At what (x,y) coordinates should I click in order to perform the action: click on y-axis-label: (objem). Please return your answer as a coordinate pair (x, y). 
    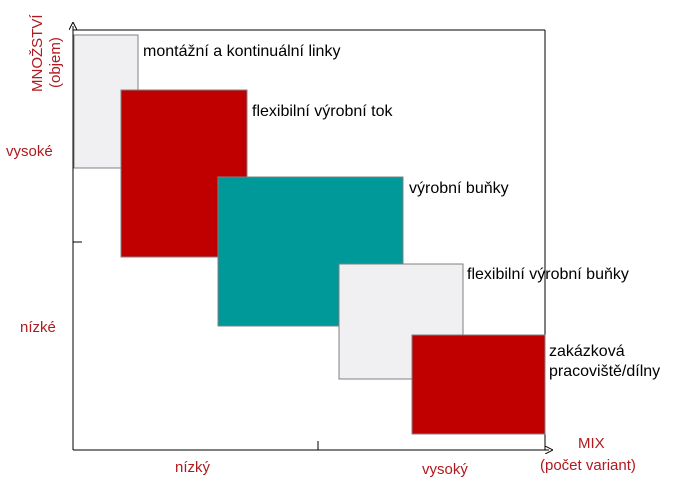
    Looking at the image, I should click on (55, 62).